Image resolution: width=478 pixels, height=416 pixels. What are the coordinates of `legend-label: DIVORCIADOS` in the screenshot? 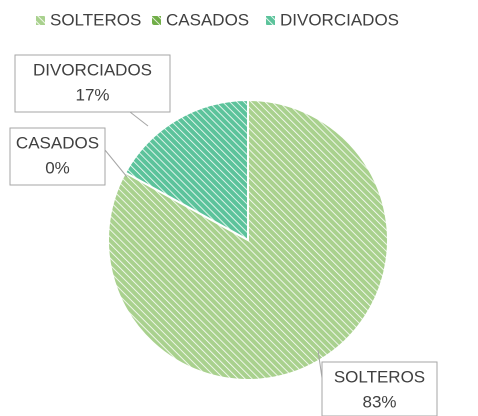 It's located at (339, 19).